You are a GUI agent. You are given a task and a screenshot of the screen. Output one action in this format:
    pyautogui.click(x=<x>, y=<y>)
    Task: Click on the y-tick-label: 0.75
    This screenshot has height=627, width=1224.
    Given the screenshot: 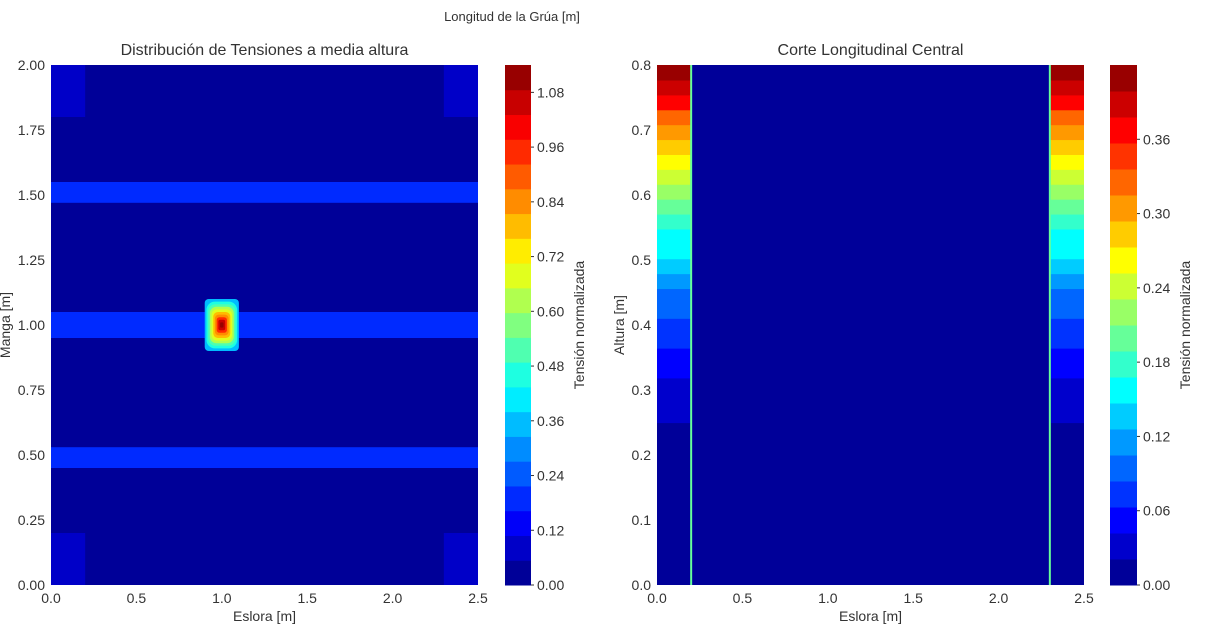 What is the action you would take?
    pyautogui.click(x=31, y=390)
    